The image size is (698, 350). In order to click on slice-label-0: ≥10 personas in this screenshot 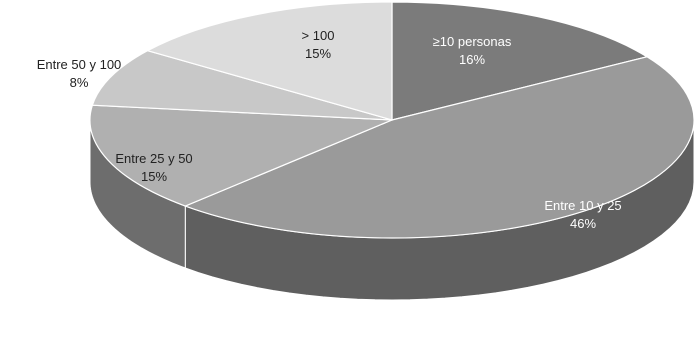, I will do `click(472, 41)`.